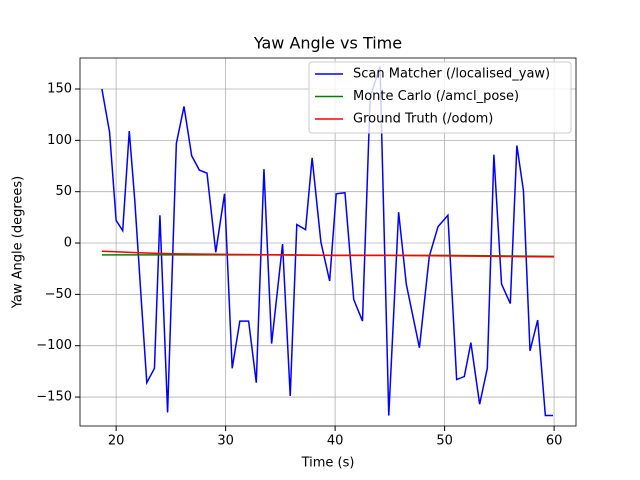 The height and width of the screenshot is (480, 640). I want to click on legend-label: Ground Truth (/odom), so click(423, 119).